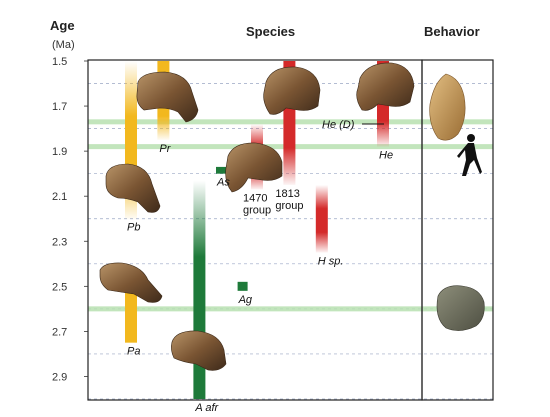  I want to click on bar-As, so click(221, 170).